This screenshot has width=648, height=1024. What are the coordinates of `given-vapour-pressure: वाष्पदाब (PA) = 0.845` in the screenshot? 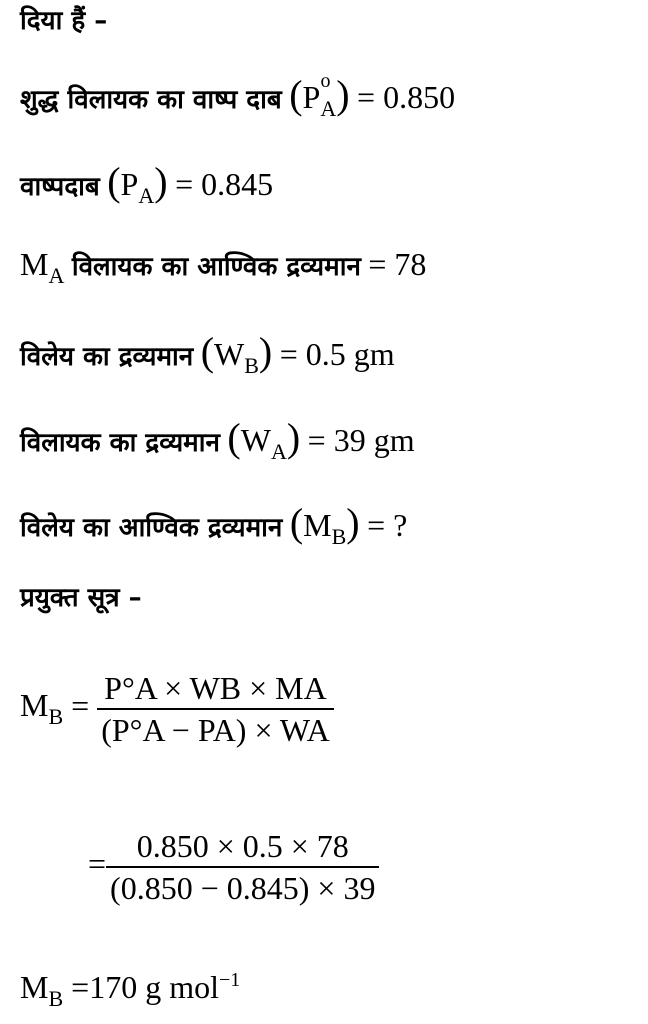 It's located at (147, 183).